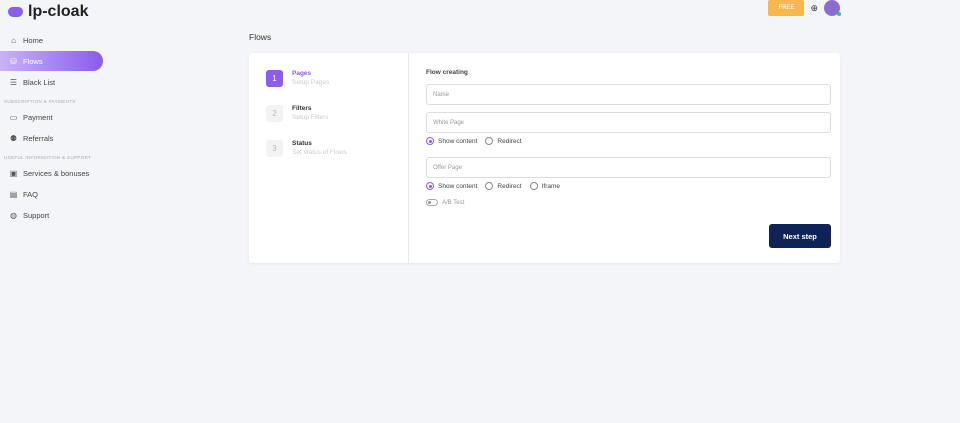 The image size is (960, 423). What do you see at coordinates (628, 202) in the screenshot?
I see `ab-test-toggle: A/B Test` at bounding box center [628, 202].